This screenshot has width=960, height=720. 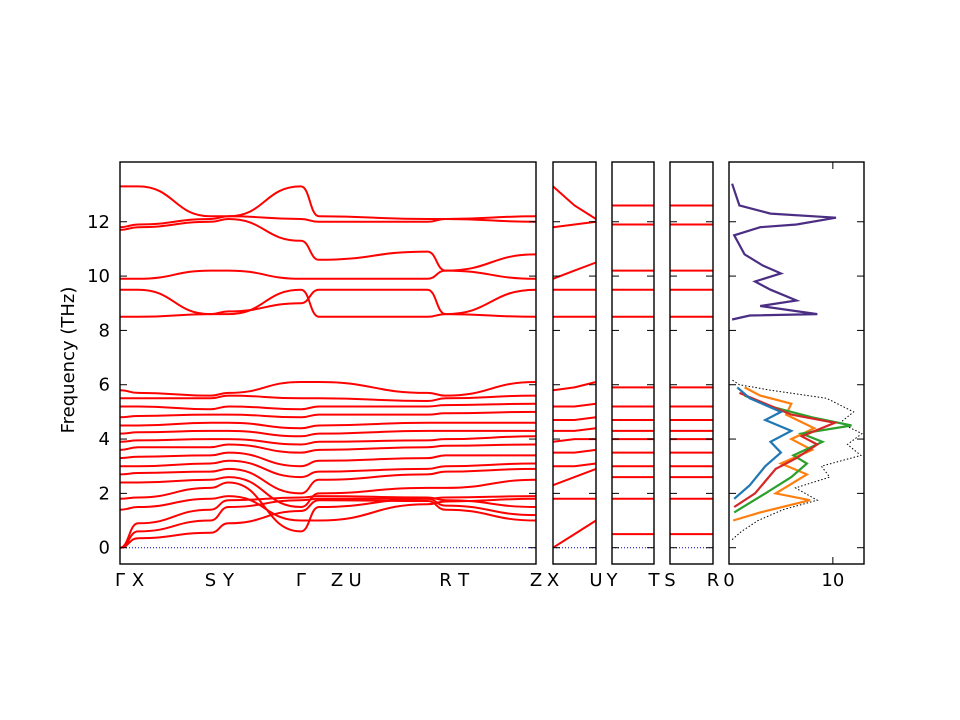 I want to click on y-tick-label: 12, so click(x=98, y=222).